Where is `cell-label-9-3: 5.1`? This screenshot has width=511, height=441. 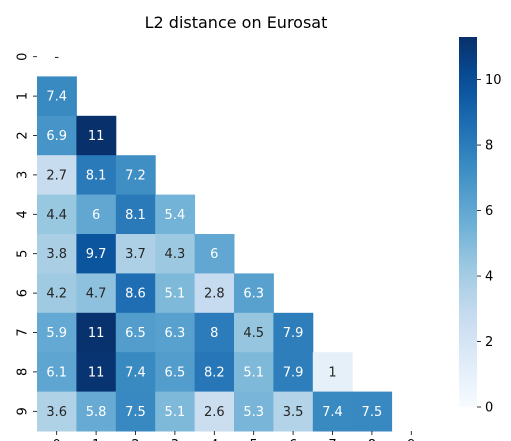
cell-label-9-3: 5.1 is located at coordinates (175, 412).